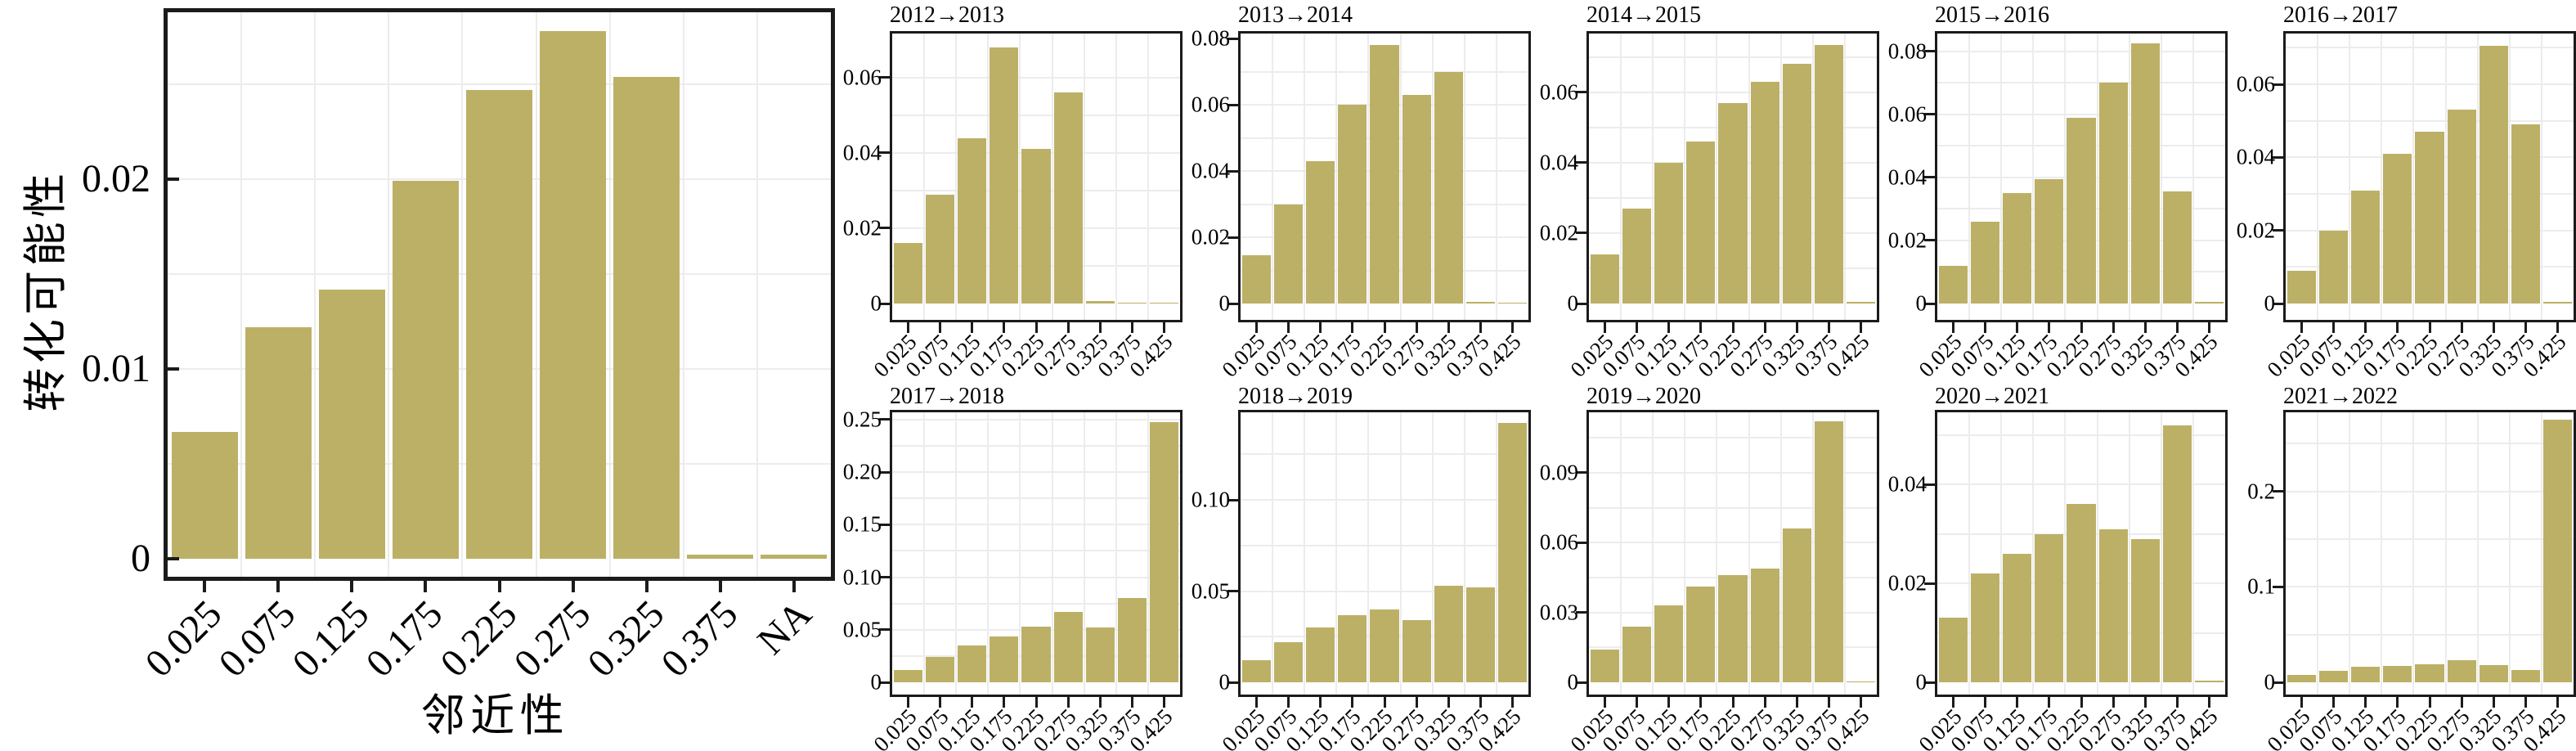 The width and height of the screenshot is (2576, 751). I want to click on chart-title: 2015→2016, so click(1992, 15).